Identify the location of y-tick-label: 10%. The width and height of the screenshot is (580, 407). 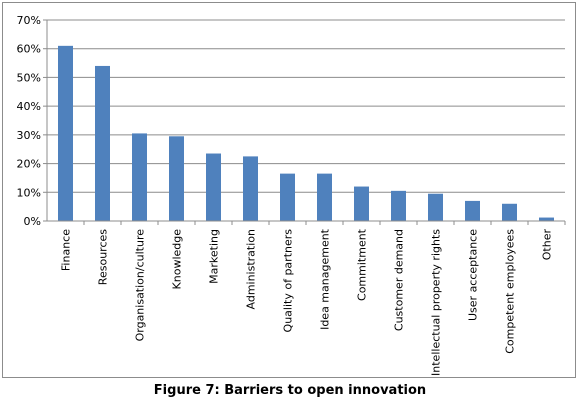
(29, 192).